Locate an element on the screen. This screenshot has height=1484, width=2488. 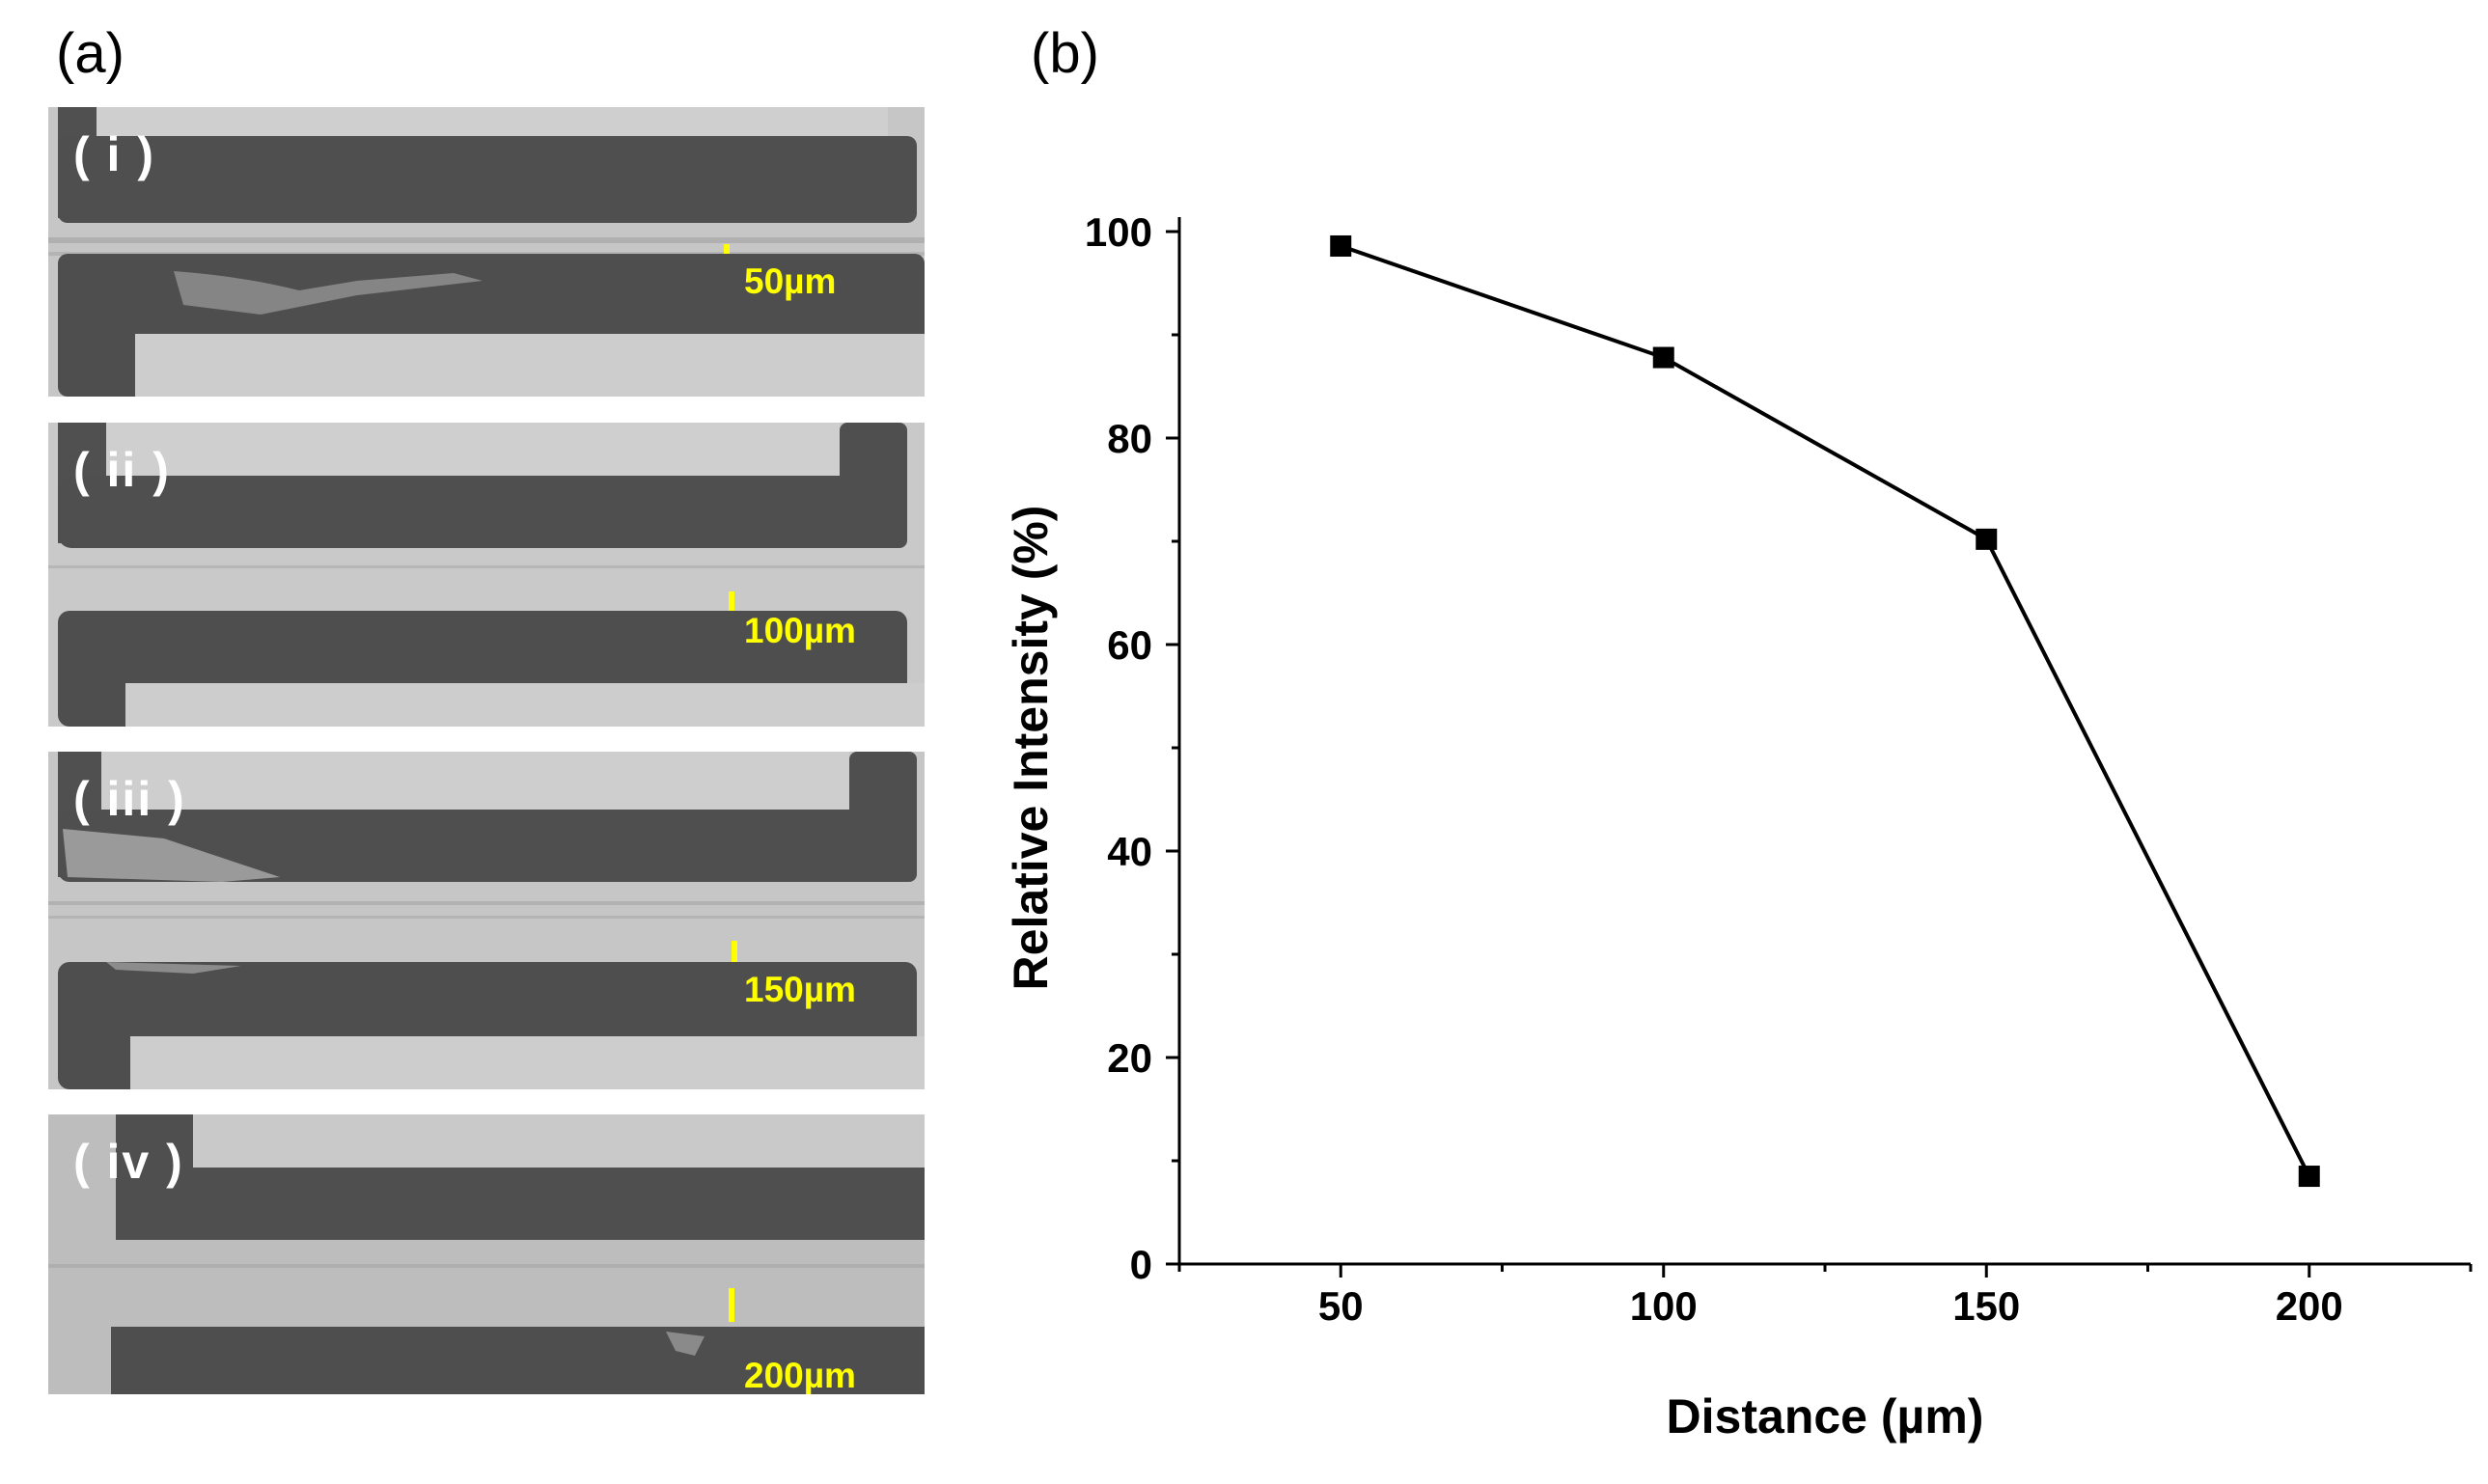
panel-a-label: (a) is located at coordinates (90, 53).